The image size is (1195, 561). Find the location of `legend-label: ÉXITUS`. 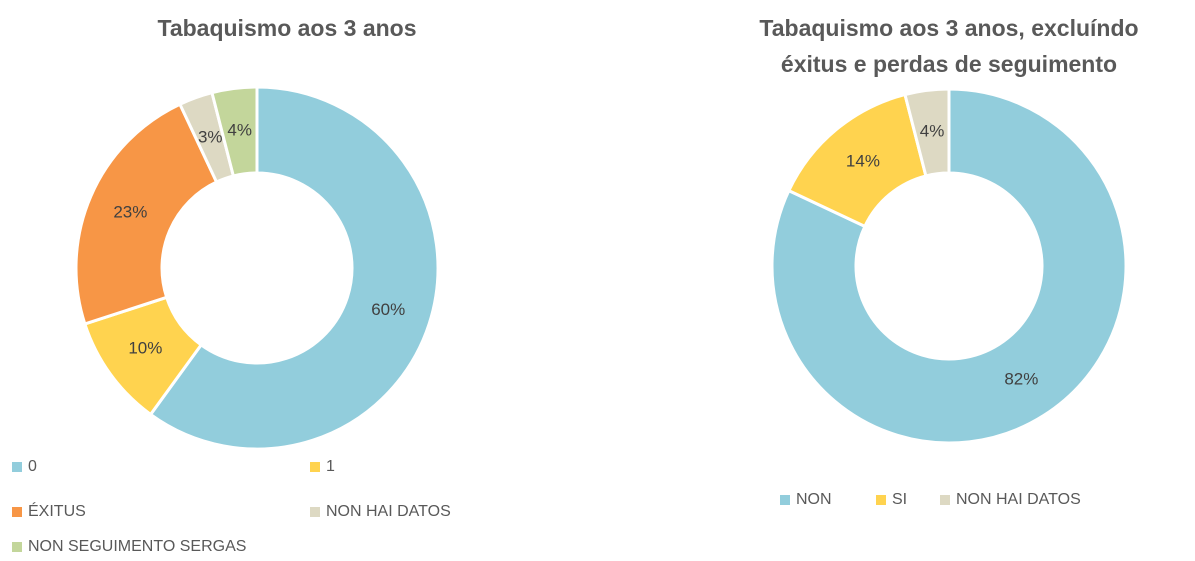

legend-label: ÉXITUS is located at coordinates (57, 510).